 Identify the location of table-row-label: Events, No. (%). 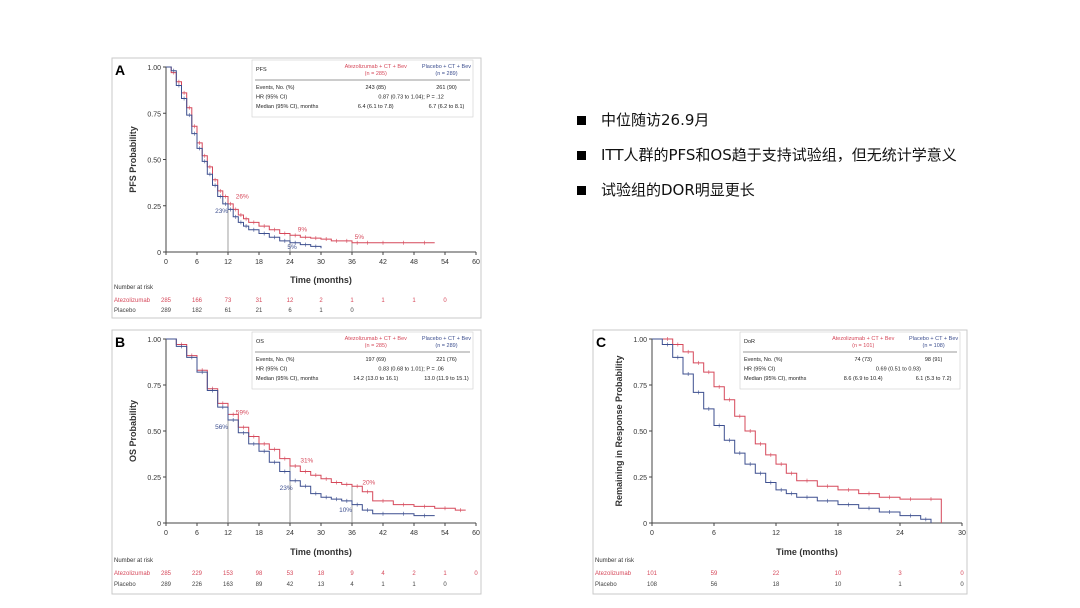
(763, 360).